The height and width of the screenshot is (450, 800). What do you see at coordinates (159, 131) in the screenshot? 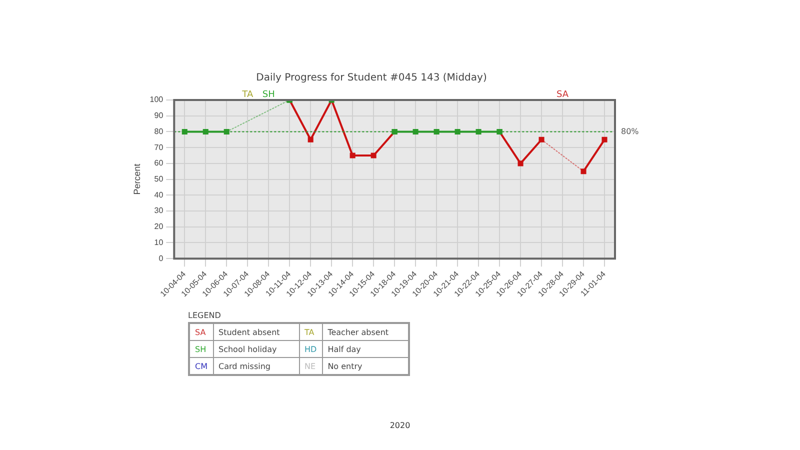
I see `y-tick-label: 80` at bounding box center [159, 131].